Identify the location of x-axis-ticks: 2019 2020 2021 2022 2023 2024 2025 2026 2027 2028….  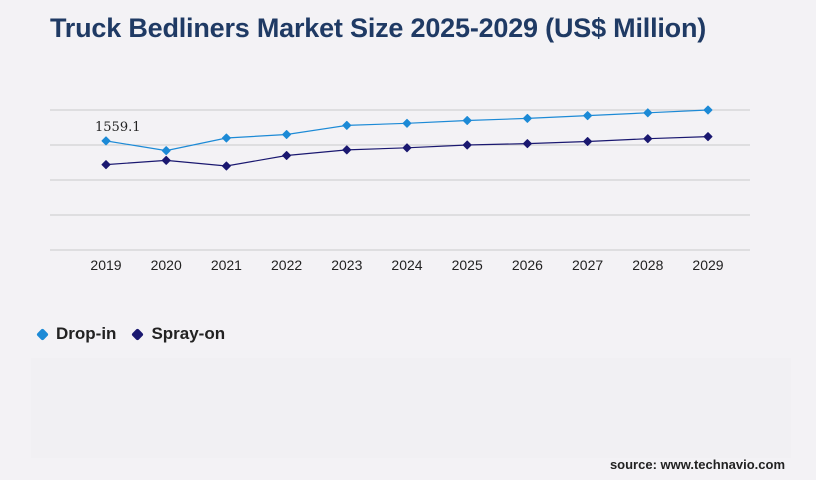
(406, 265).